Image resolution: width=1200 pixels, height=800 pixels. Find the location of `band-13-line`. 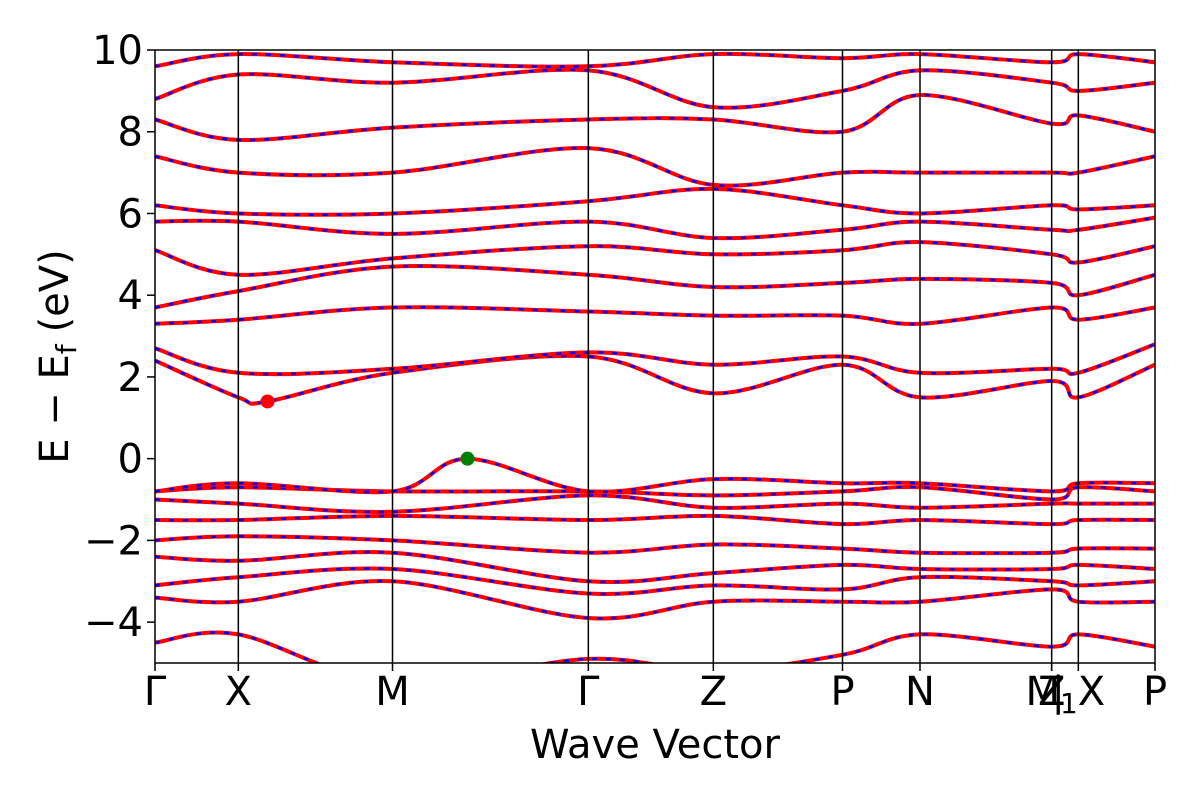

band-13-line is located at coordinates (655, 287).